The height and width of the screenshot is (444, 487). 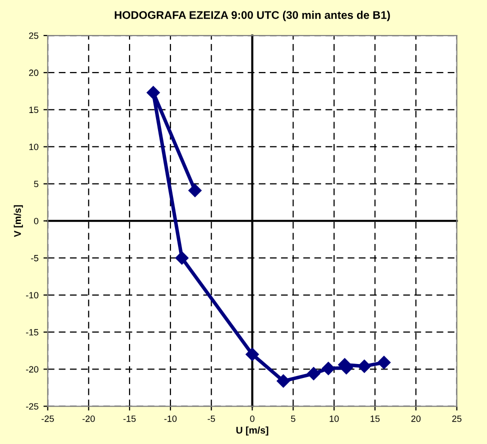 I want to click on y-axis-title: V [m/s], so click(x=18, y=221).